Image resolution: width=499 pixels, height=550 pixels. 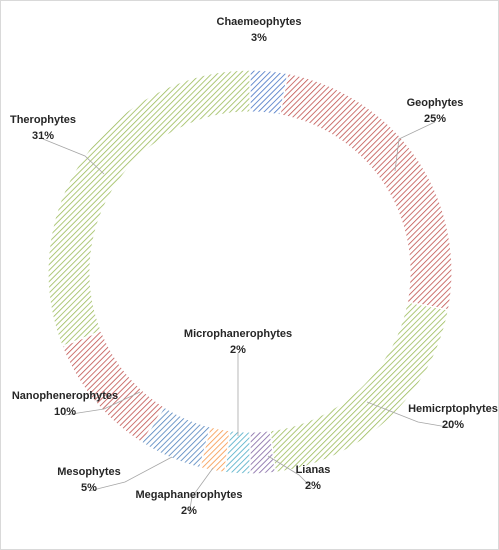 I want to click on leader-line-hemicrptophytes, so click(x=410, y=415).